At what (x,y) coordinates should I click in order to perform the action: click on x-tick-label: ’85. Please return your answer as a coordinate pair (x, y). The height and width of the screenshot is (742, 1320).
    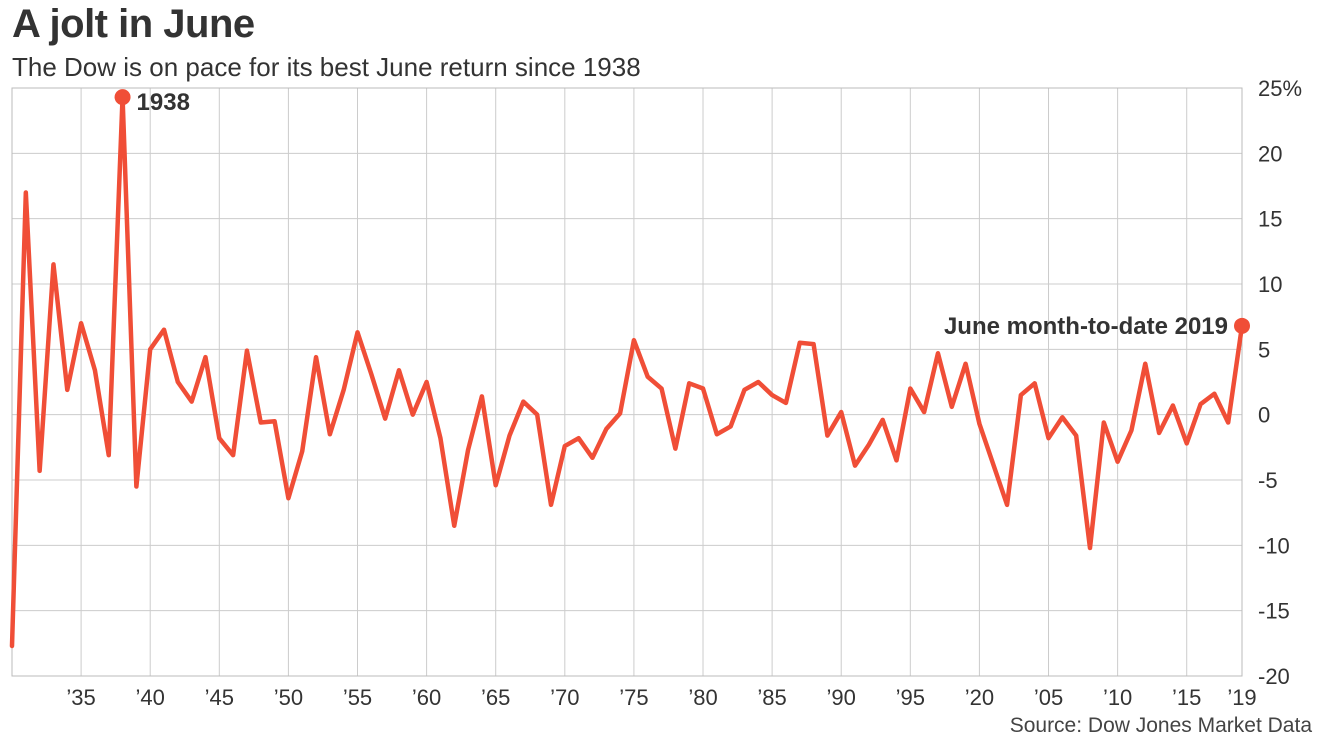
    Looking at the image, I should click on (771, 697).